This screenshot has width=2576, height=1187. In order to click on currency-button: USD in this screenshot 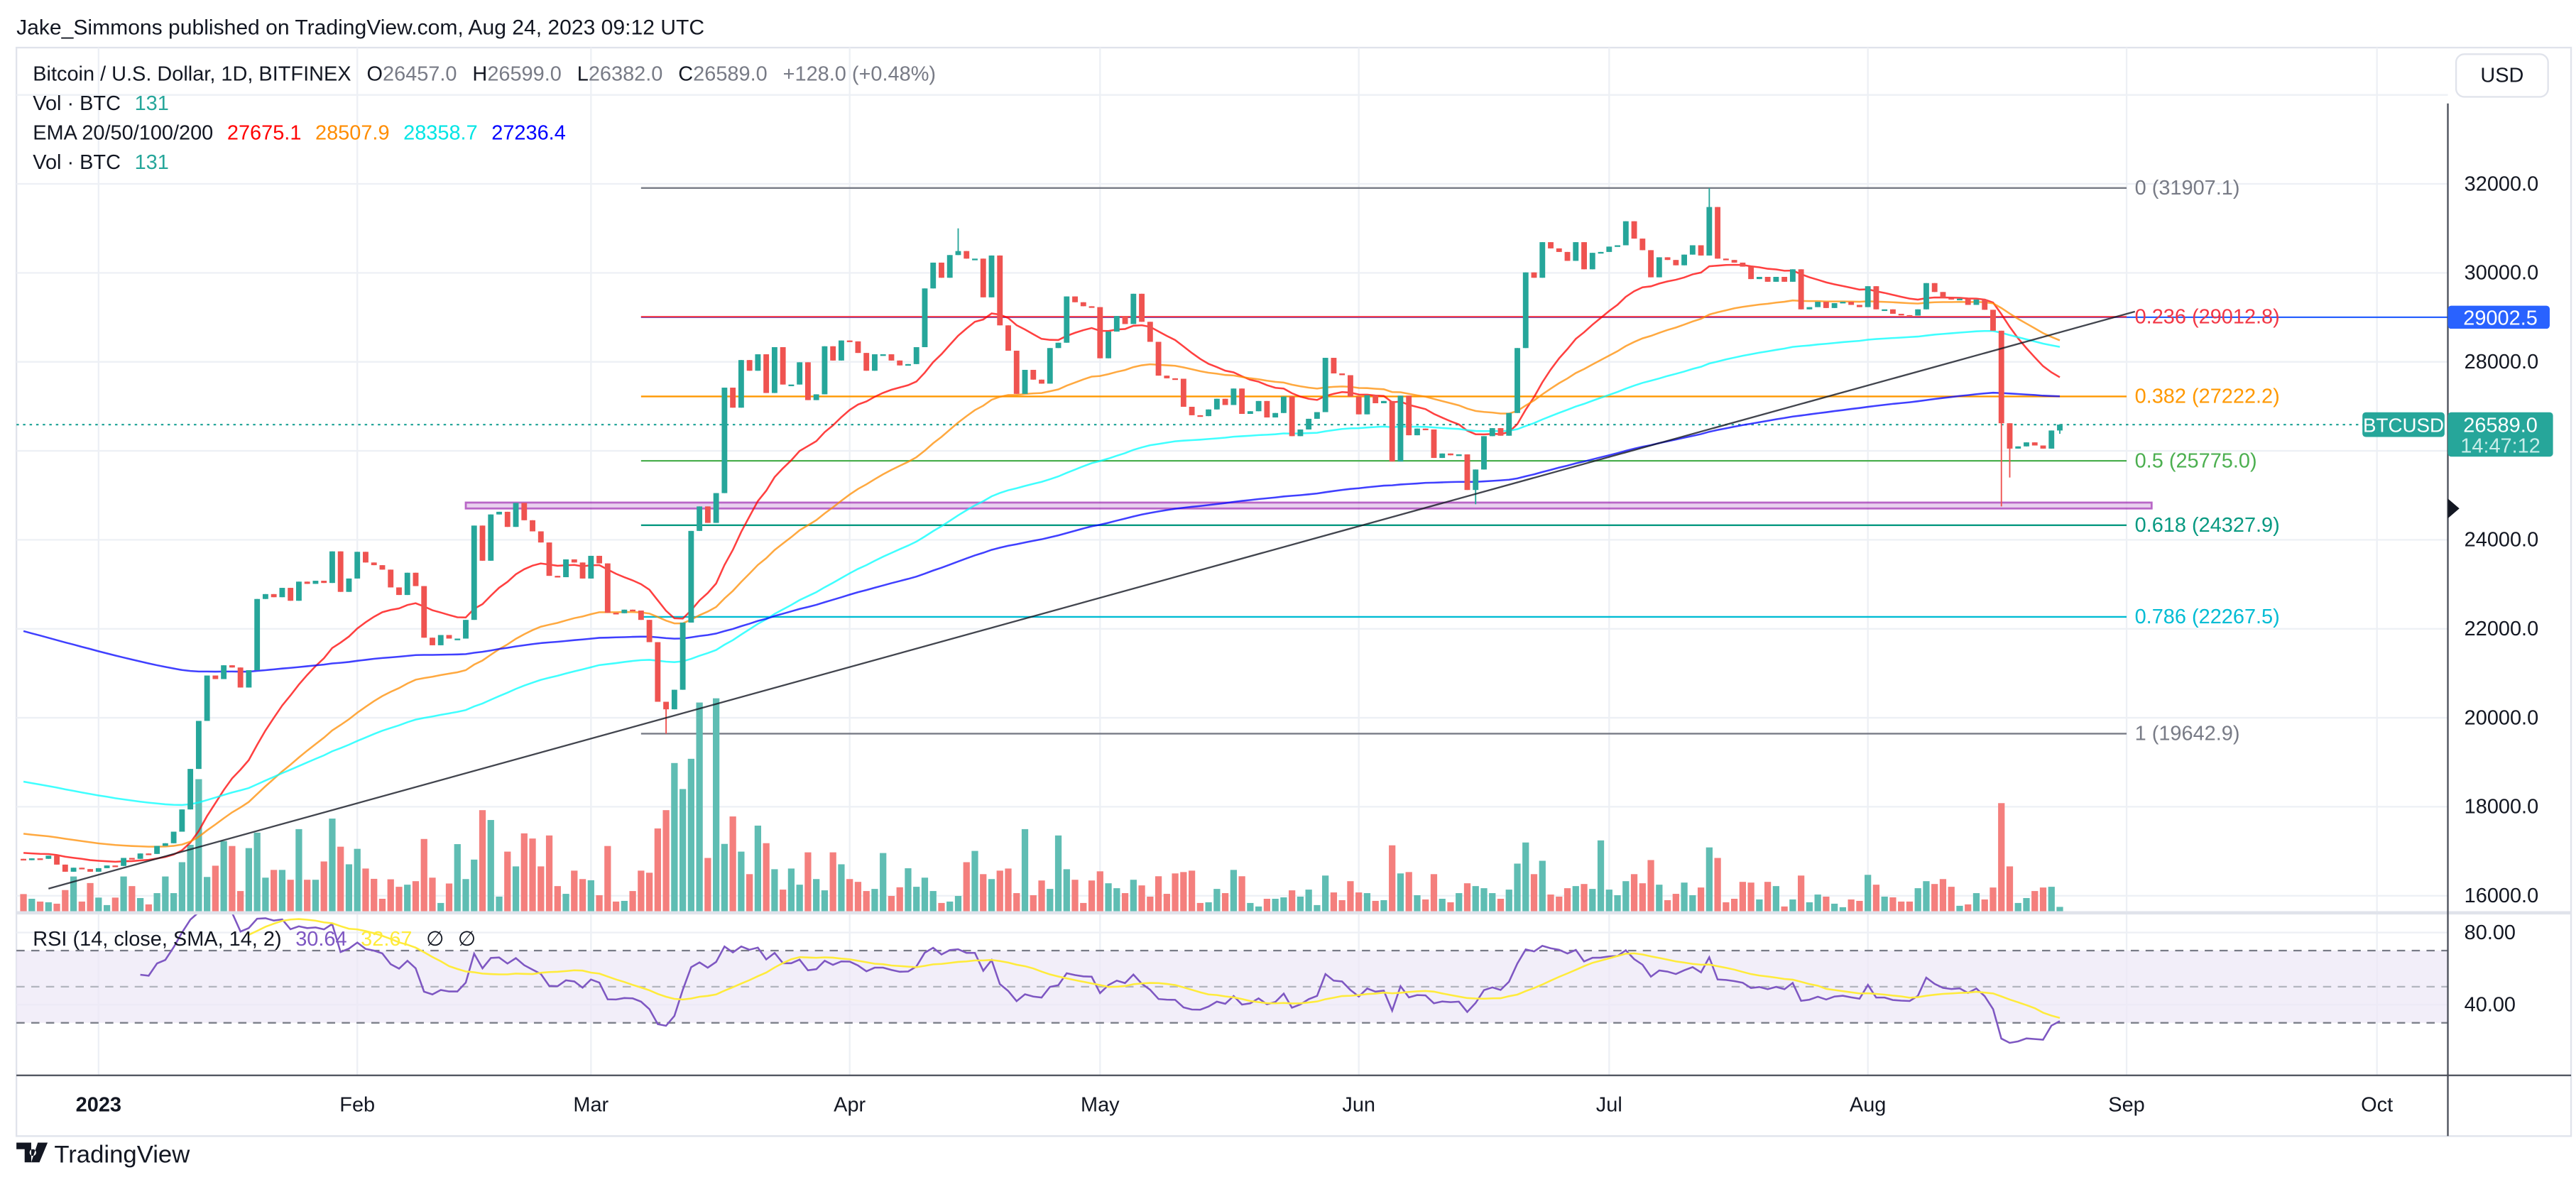, I will do `click(2502, 75)`.